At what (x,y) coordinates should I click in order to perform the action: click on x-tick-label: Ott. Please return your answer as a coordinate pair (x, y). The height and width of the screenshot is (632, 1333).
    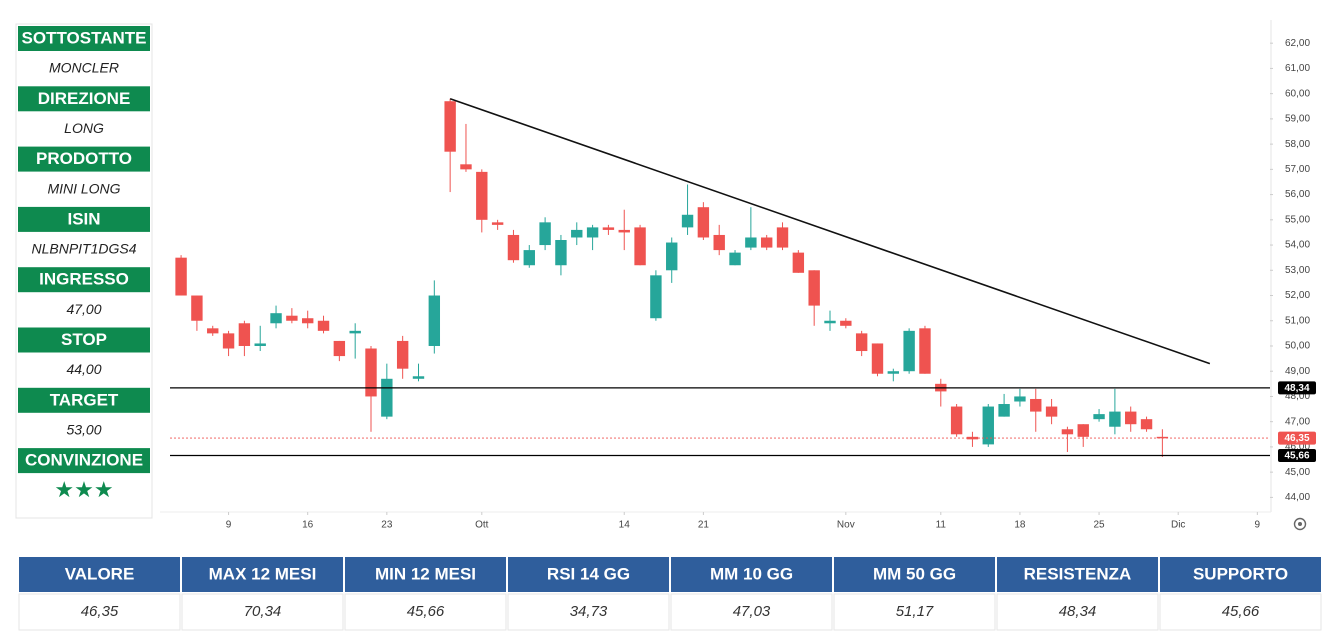
    Looking at the image, I should click on (482, 525).